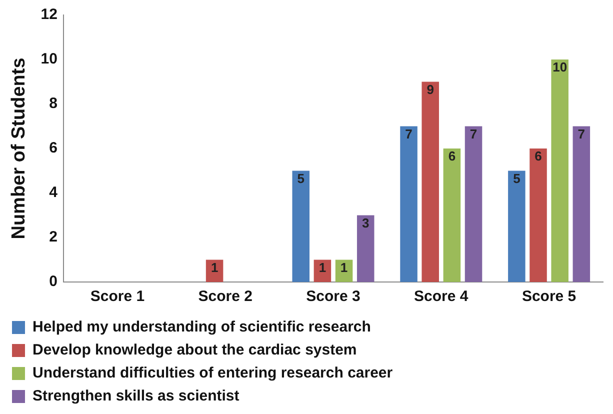 The image size is (613, 414). I want to click on data-label: 10, so click(560, 67).